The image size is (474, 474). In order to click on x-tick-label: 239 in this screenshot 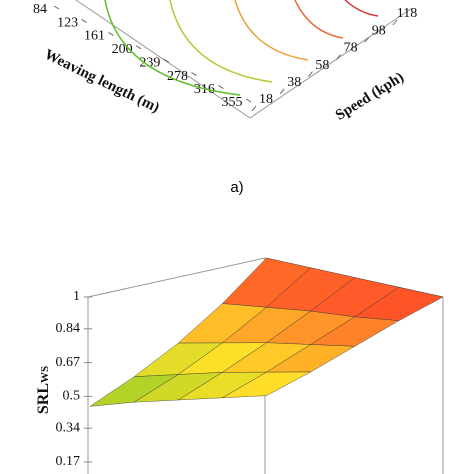, I will do `click(149, 62)`.